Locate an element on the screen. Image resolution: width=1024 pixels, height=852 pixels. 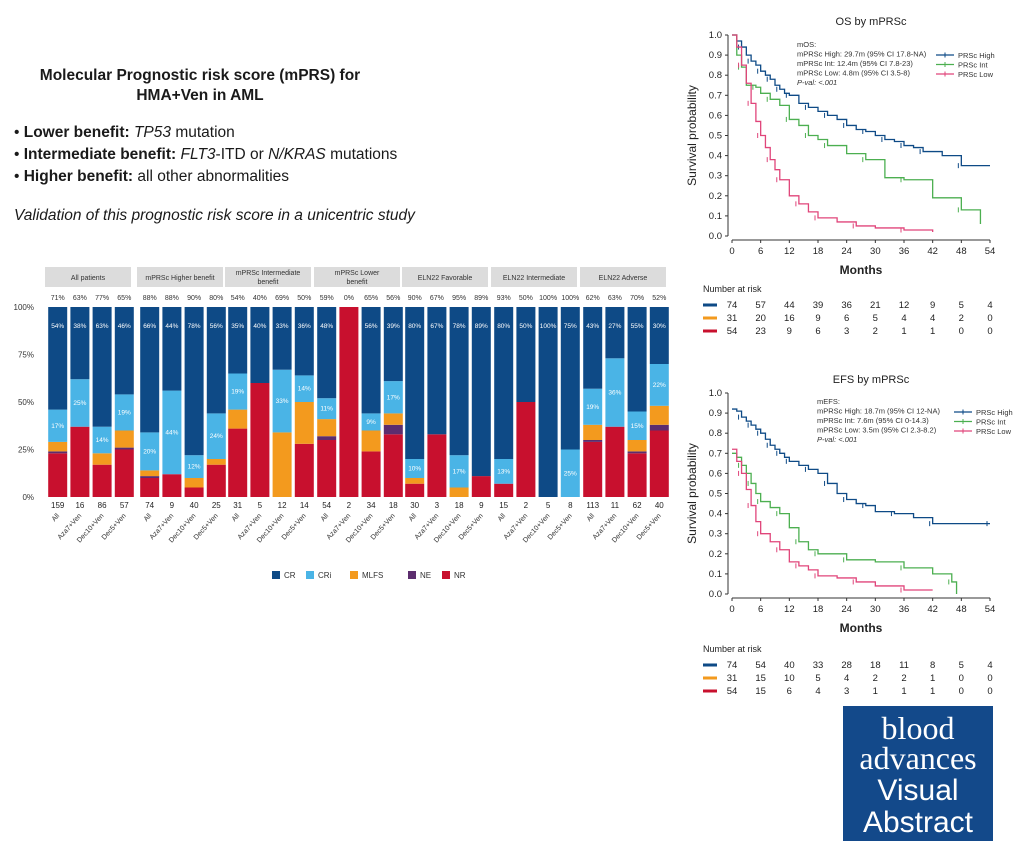
category-label: All is located at coordinates (591, 517).